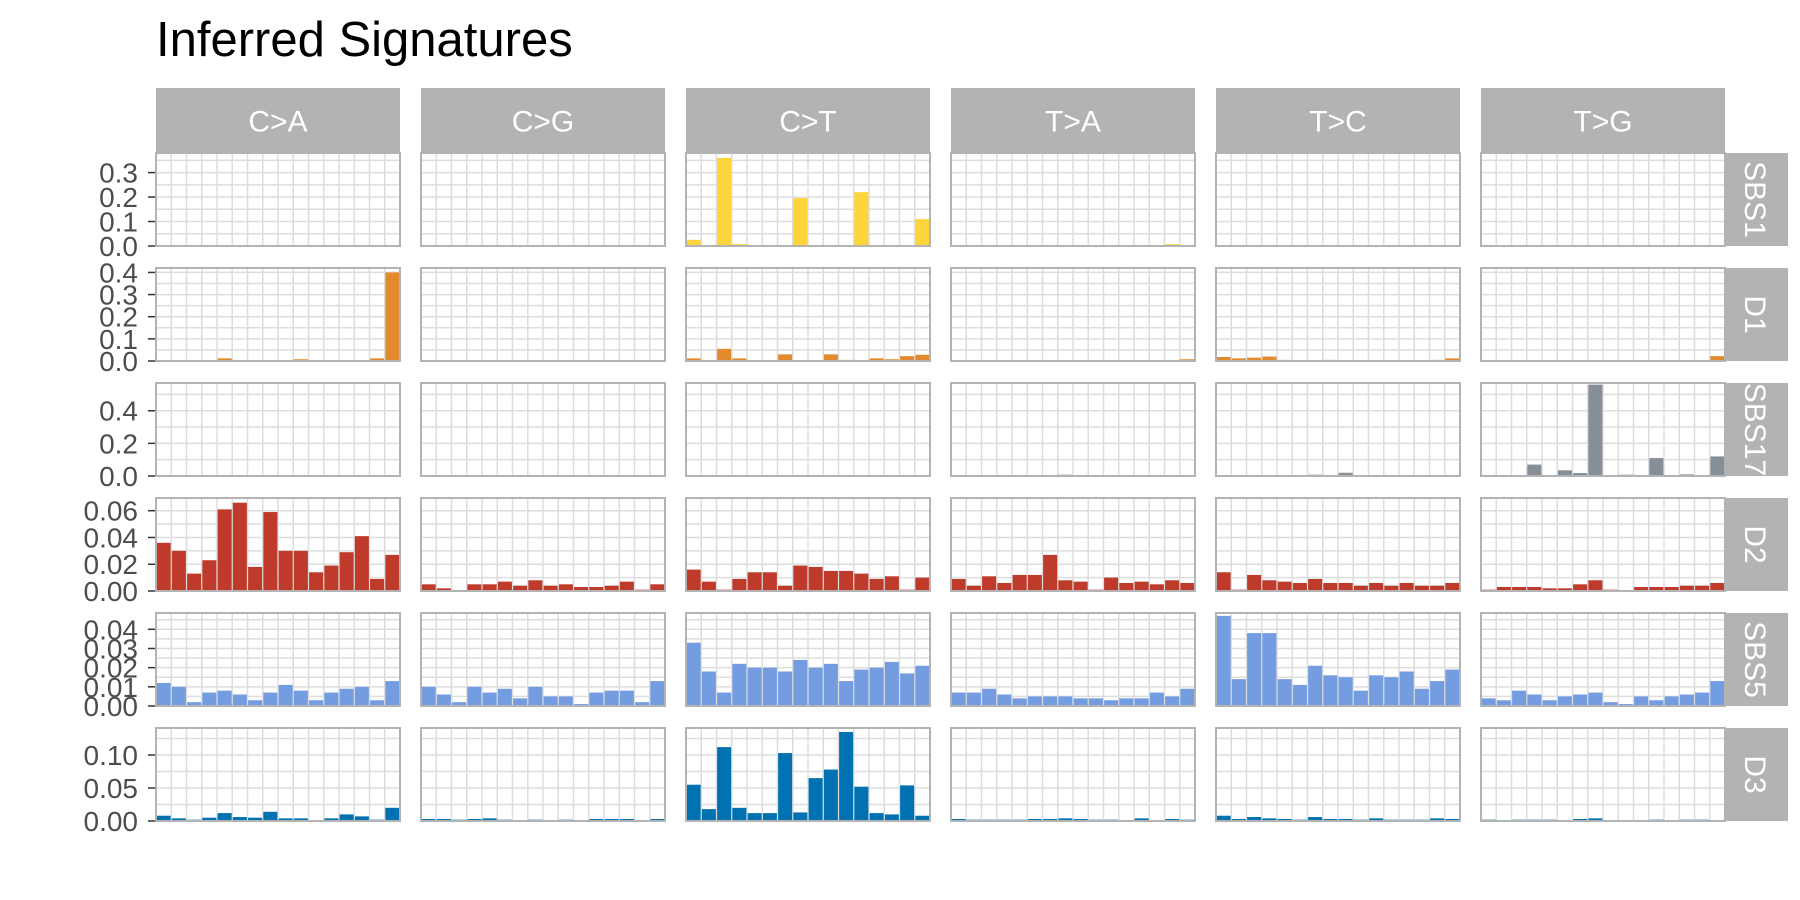  I want to click on column-strip-label: C>G, so click(543, 122).